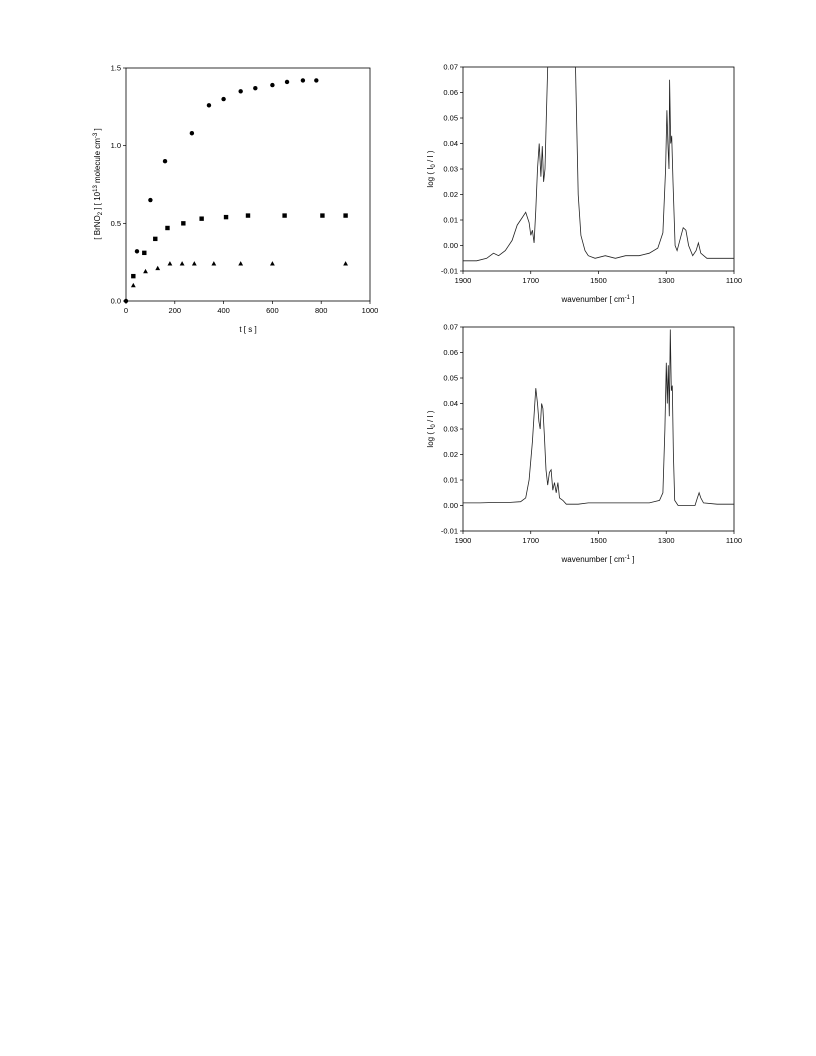  I want to click on y-label-part: [ BrNO, so click(97, 227).